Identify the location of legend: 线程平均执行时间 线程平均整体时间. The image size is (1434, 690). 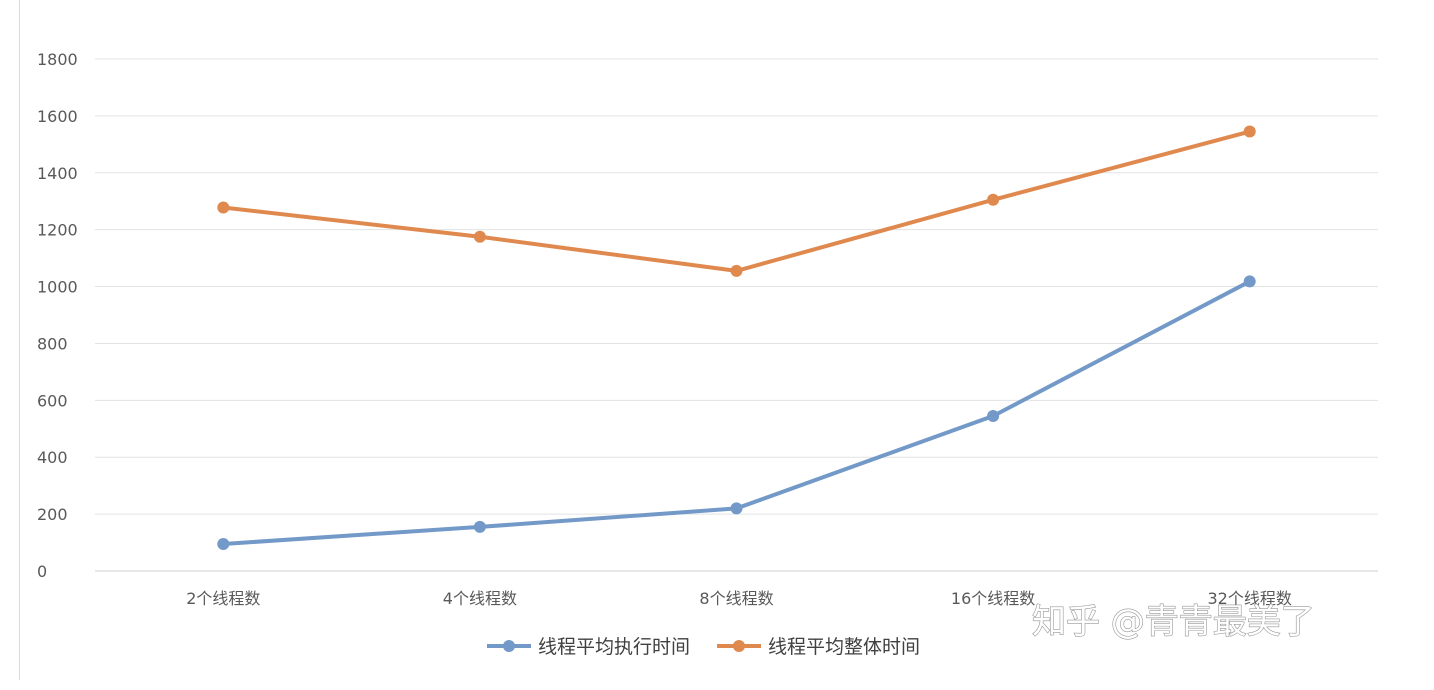
(703, 647).